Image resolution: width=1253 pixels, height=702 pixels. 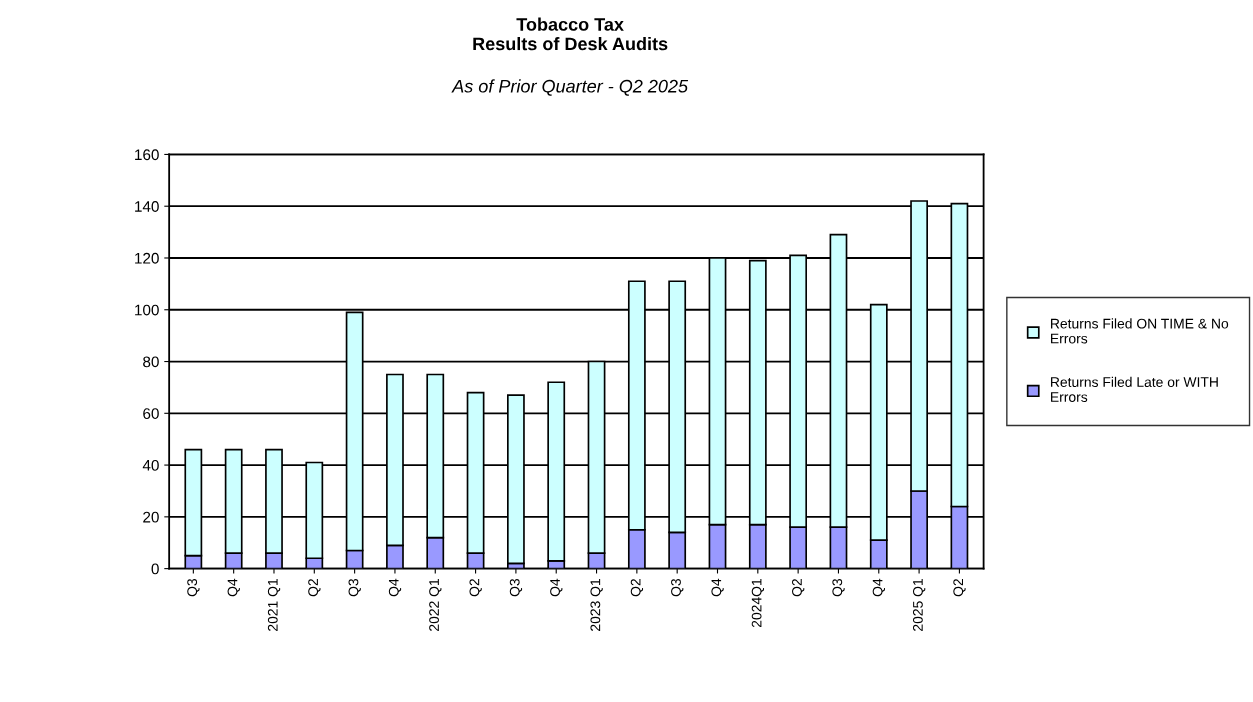 What do you see at coordinates (570, 87) in the screenshot?
I see `chart-subtitle: As of Prior Quarter - Q2 2025` at bounding box center [570, 87].